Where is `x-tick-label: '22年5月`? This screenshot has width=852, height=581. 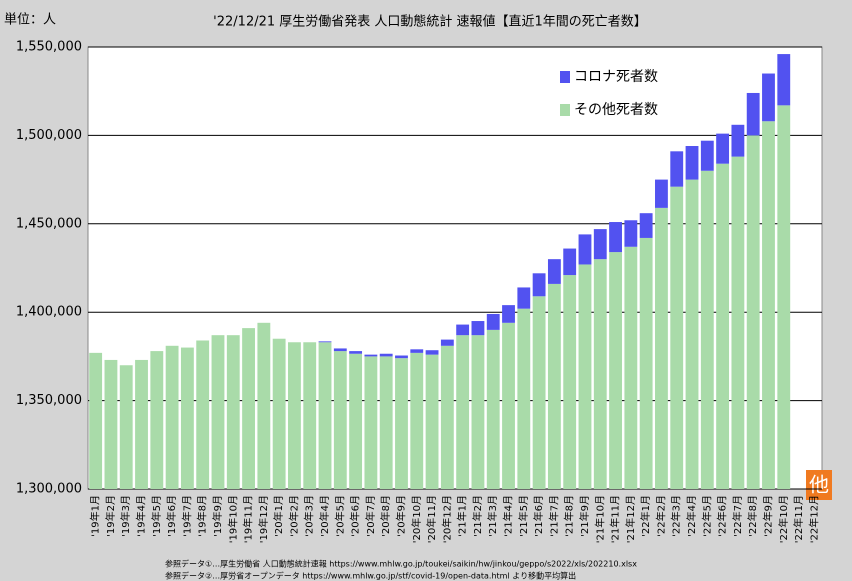
x-tick-label: '22年5月 is located at coordinates (706, 516).